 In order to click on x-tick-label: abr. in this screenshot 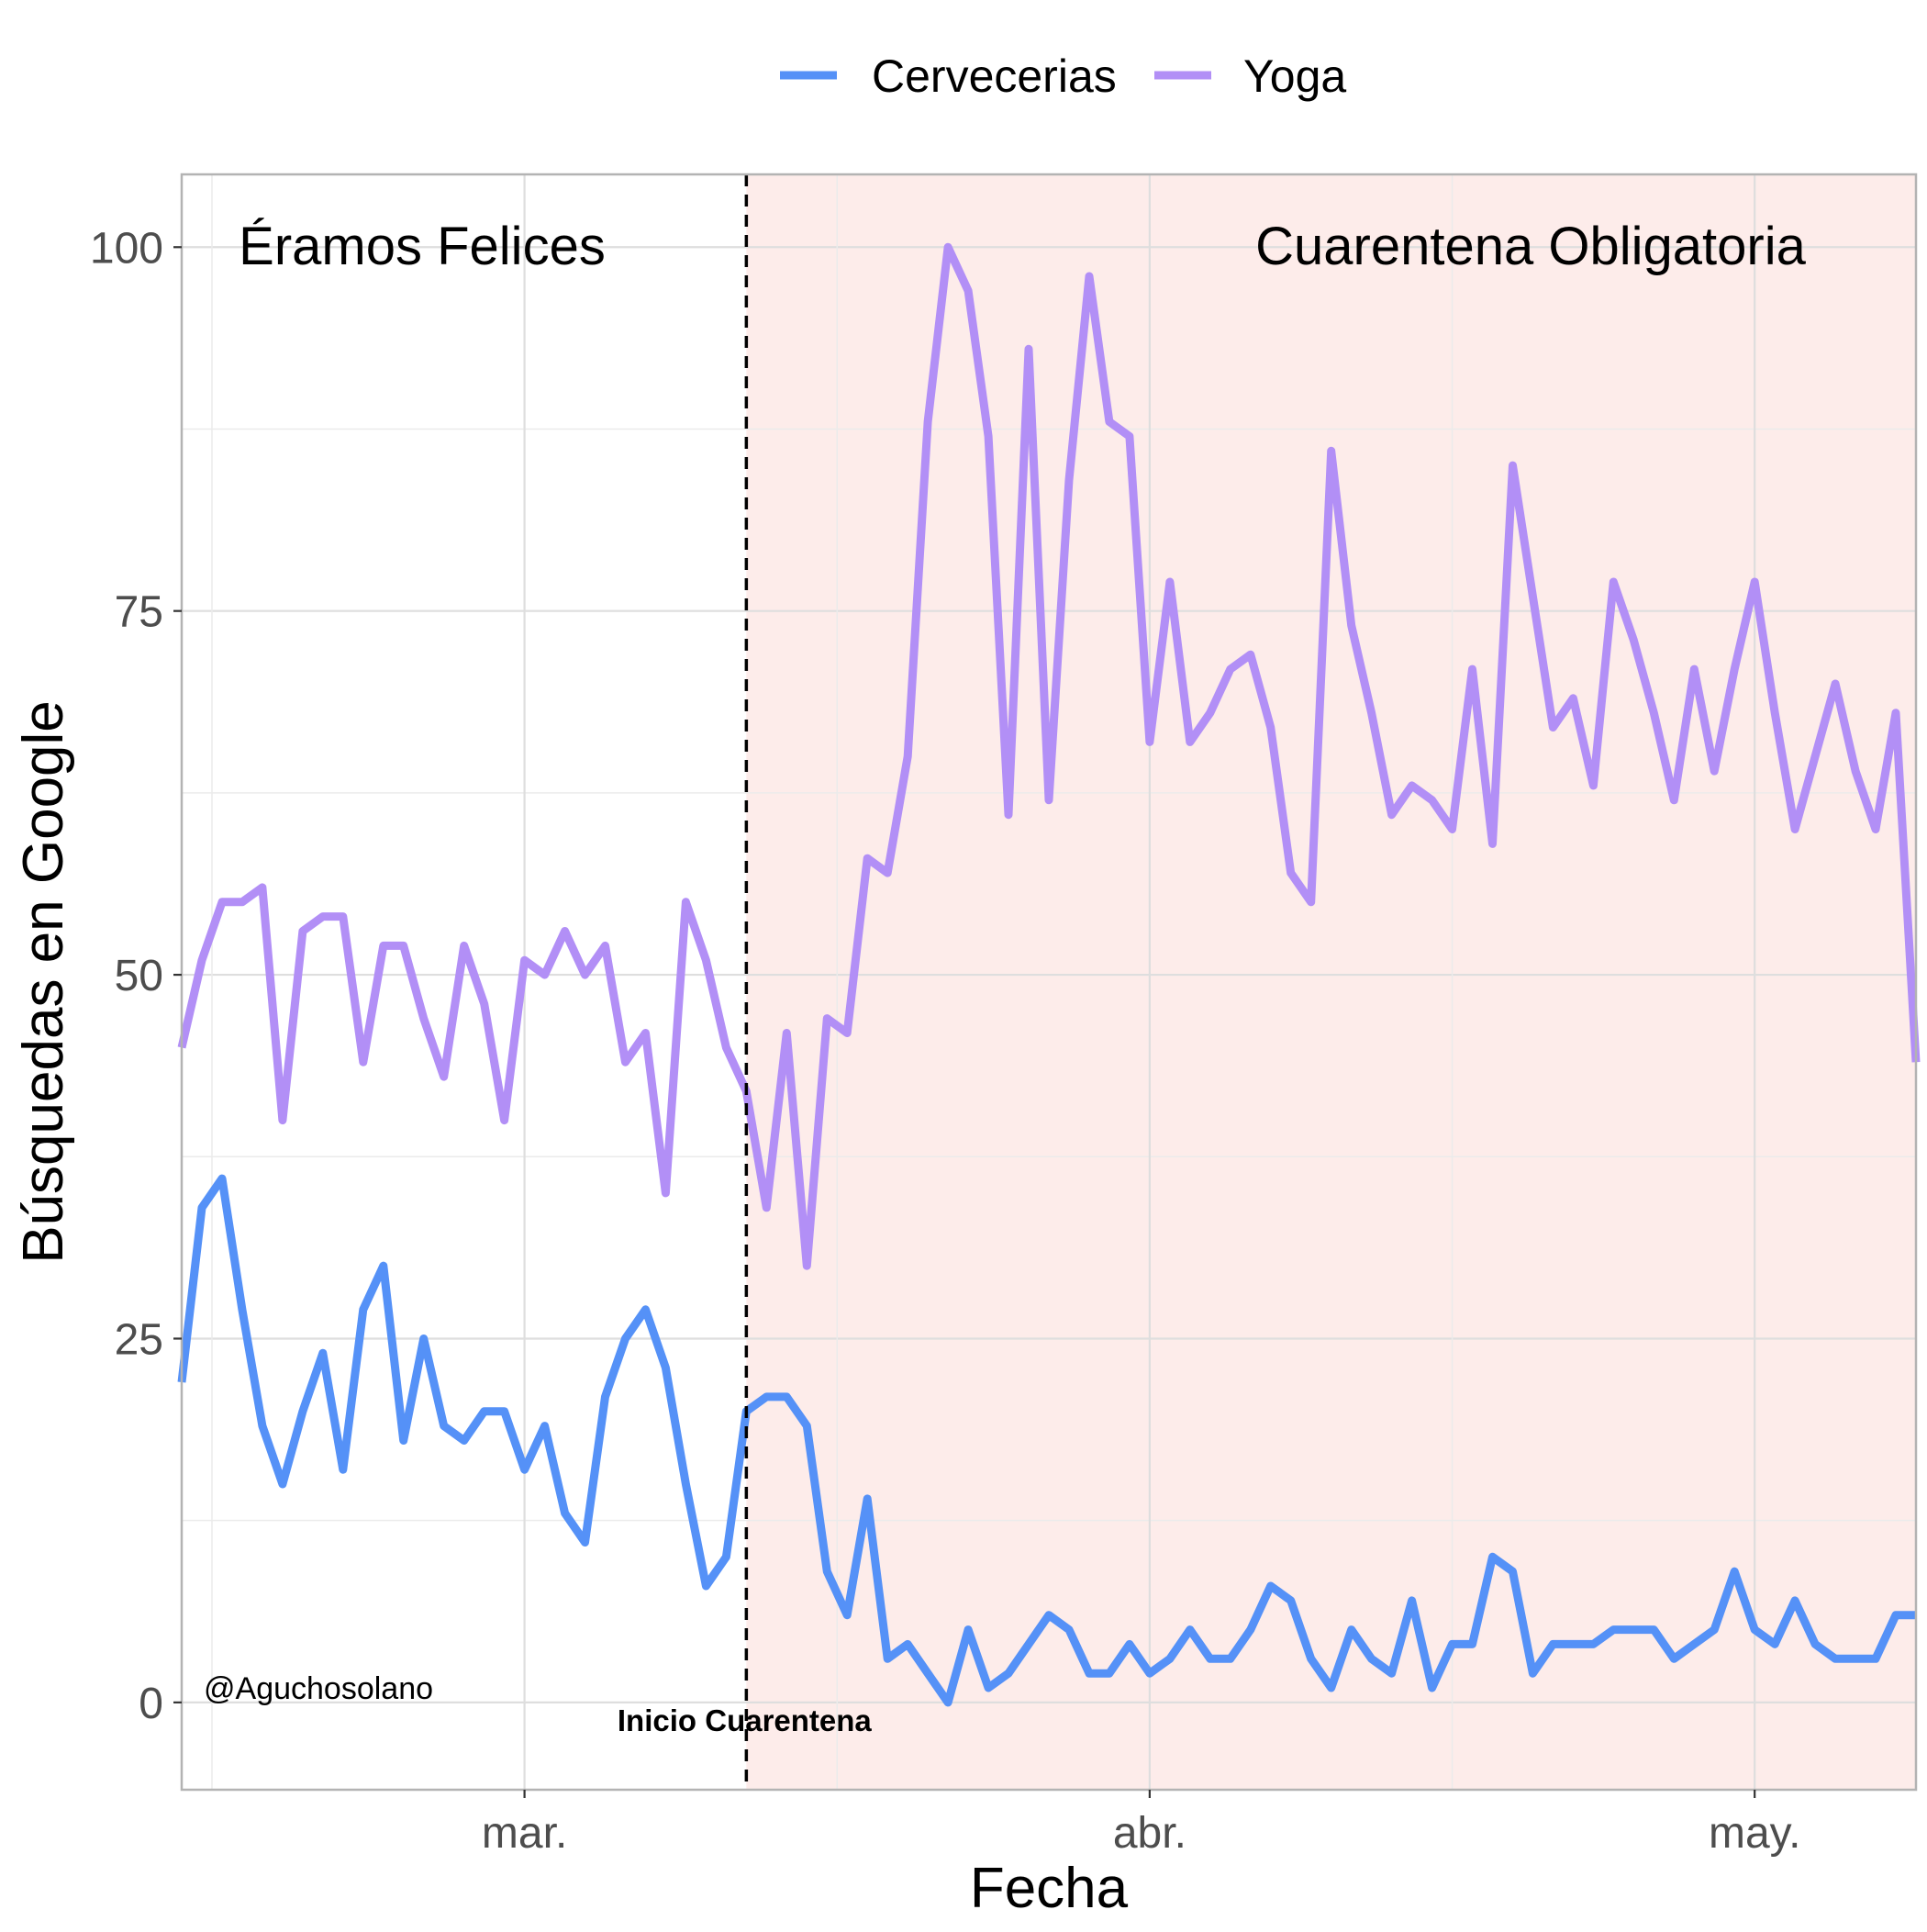, I will do `click(1149, 1833)`.